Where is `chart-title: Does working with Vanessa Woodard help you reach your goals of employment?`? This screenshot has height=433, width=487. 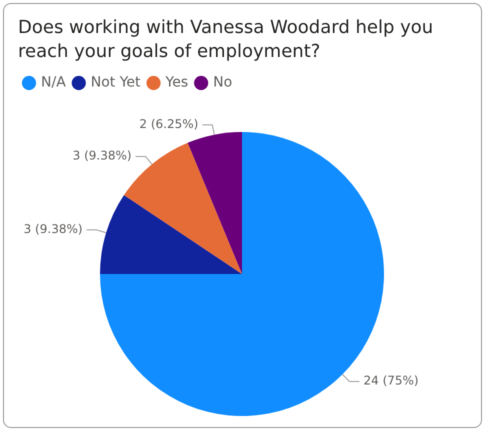 chart-title: Does working with Vanessa Woodard help you reach your goals of employment? is located at coordinates (226, 40).